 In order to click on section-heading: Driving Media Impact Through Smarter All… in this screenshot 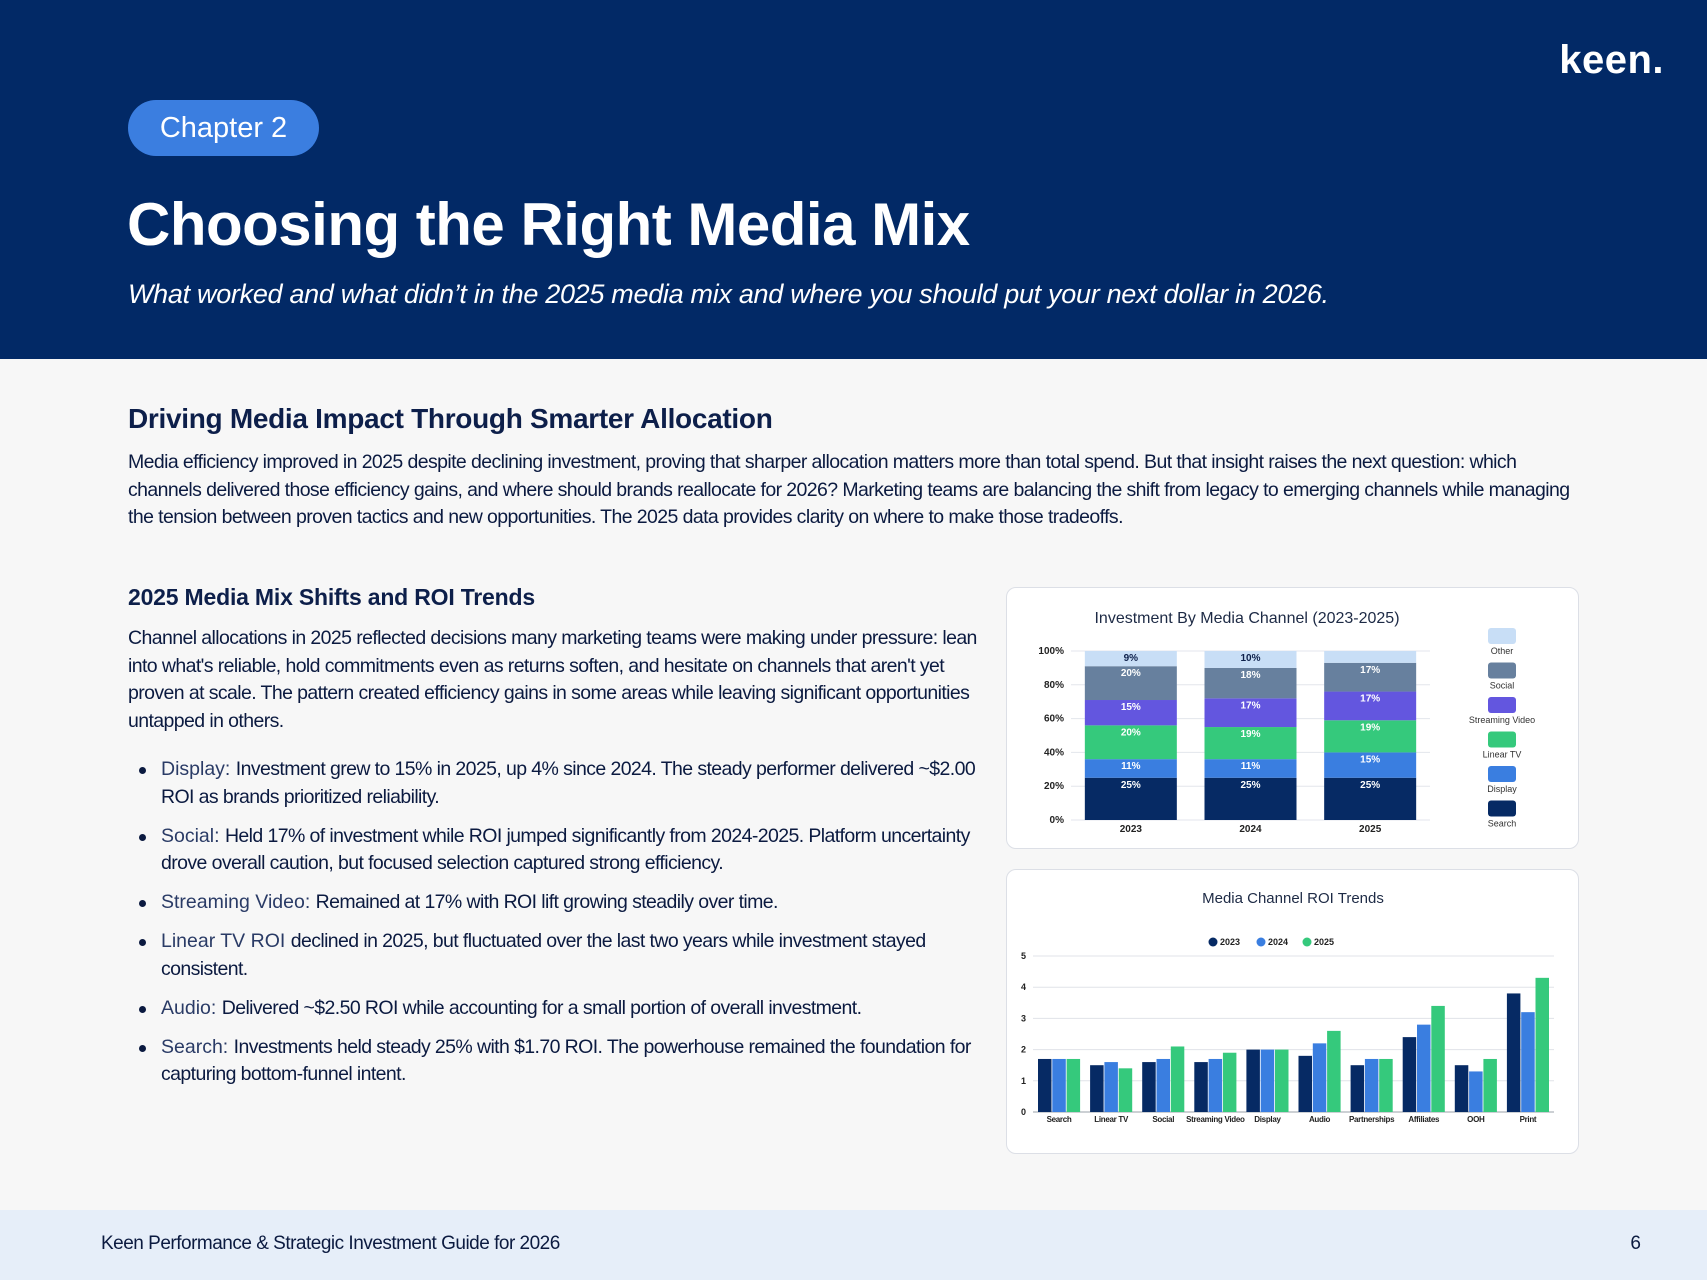, I will do `click(450, 418)`.